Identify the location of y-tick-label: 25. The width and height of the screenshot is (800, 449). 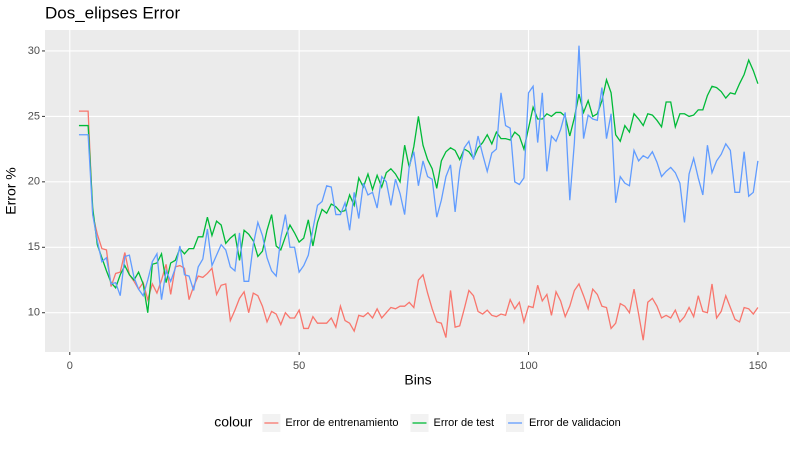
(34, 116).